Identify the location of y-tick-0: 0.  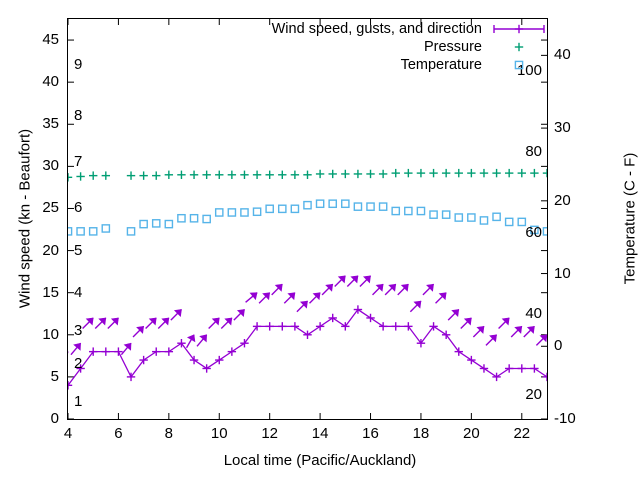
(54, 418).